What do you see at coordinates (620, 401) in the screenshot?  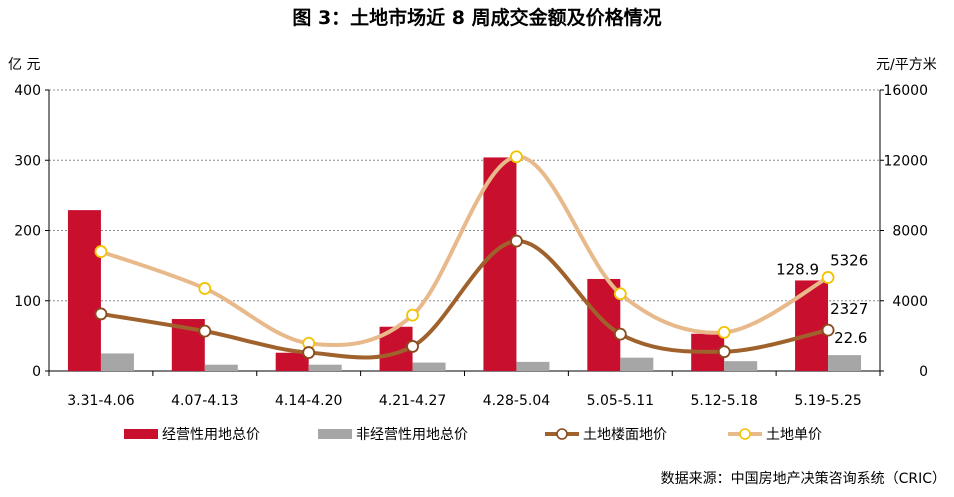 I see `x-tick-5: 5.05-5.11` at bounding box center [620, 401].